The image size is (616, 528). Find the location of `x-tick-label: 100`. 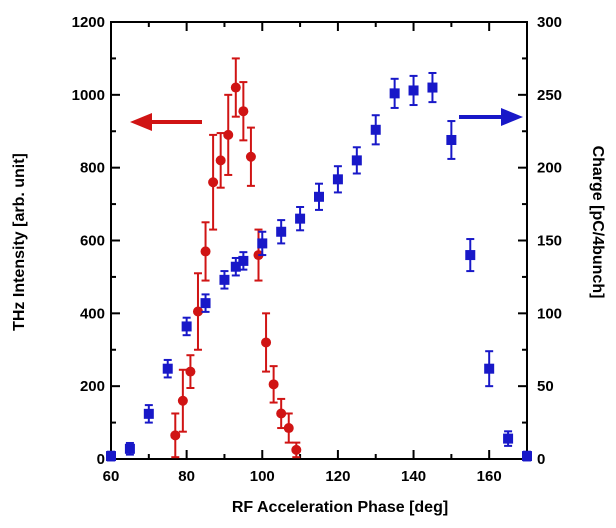

x-tick-label: 100 is located at coordinates (262, 476).